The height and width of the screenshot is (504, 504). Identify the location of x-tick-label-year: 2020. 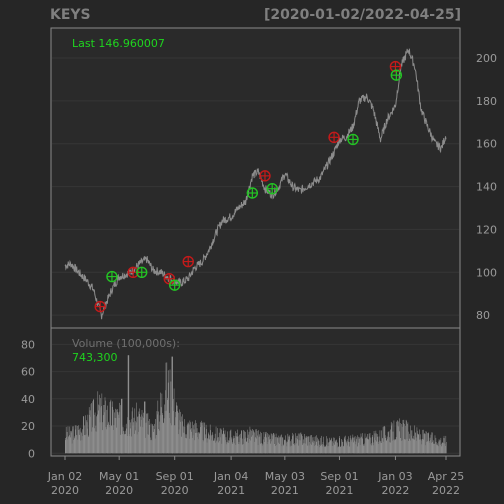
(119, 490).